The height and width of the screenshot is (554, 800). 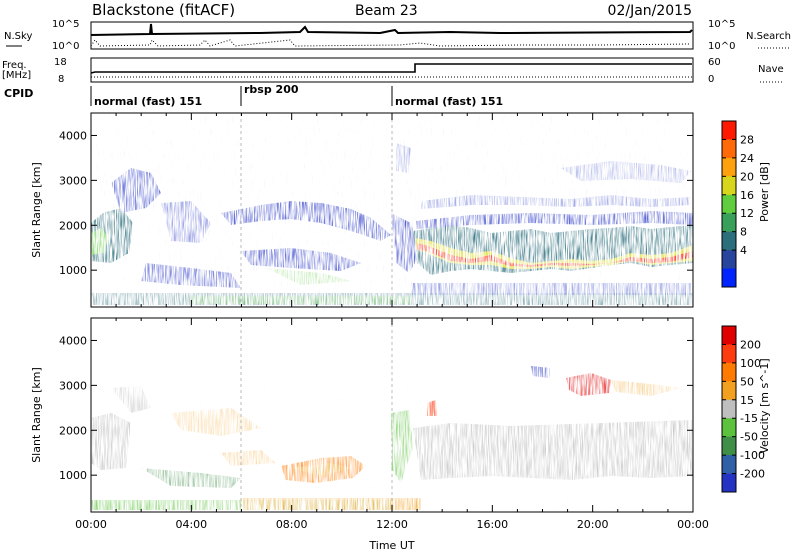 What do you see at coordinates (392, 524) in the screenshot?
I see `x-tick-label: 12:00` at bounding box center [392, 524].